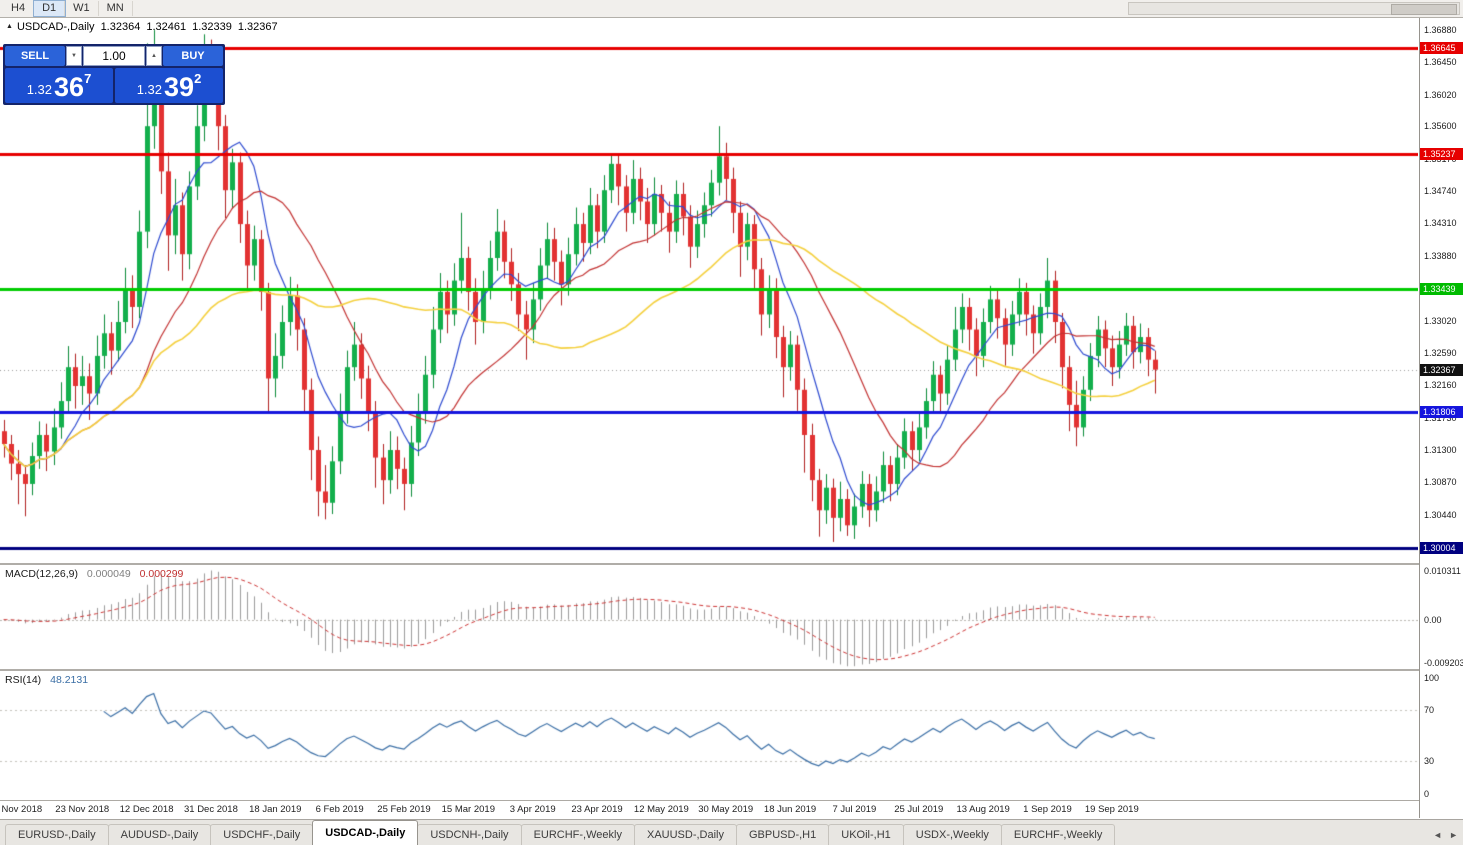  Describe the element at coordinates (1440, 62) in the screenshot. I see `price-tick: 1.36450` at that location.